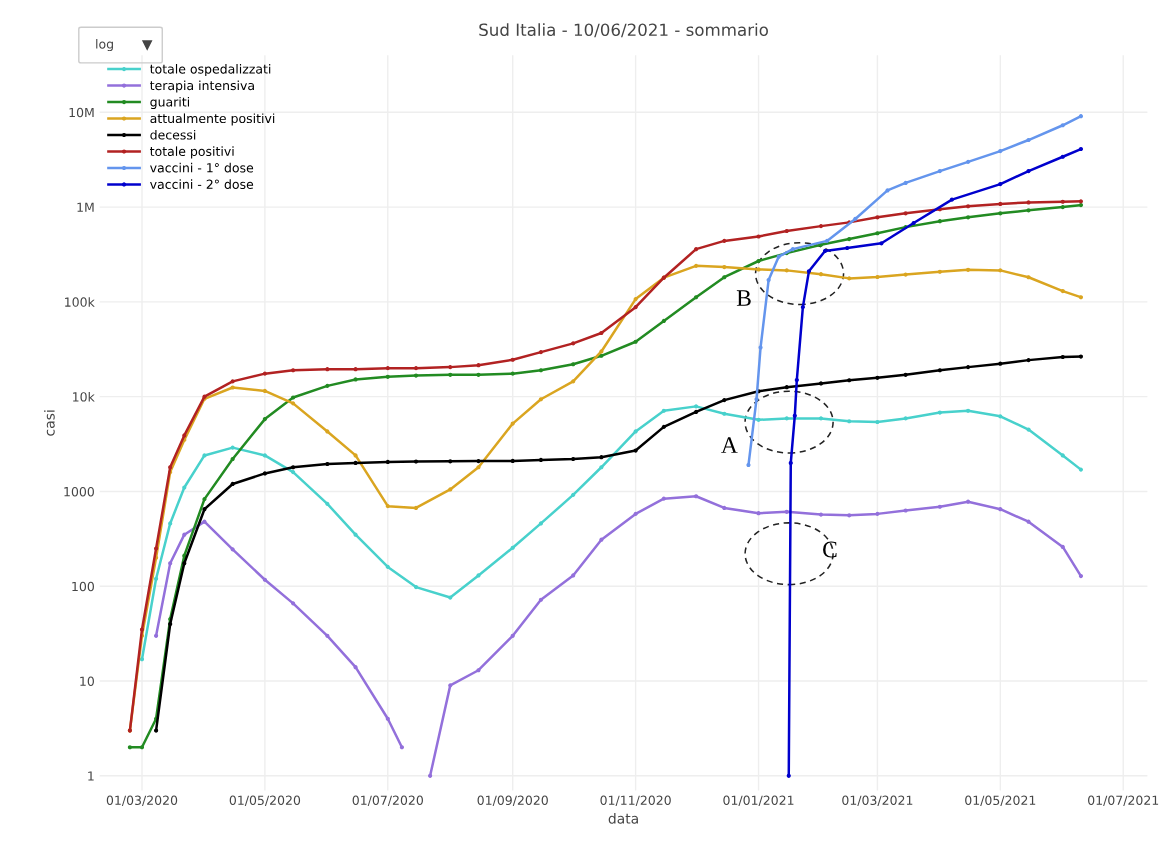 The height and width of the screenshot is (850, 1159). Describe the element at coordinates (202, 167) in the screenshot. I see `legend-label: vaccini - 1° dose` at that location.